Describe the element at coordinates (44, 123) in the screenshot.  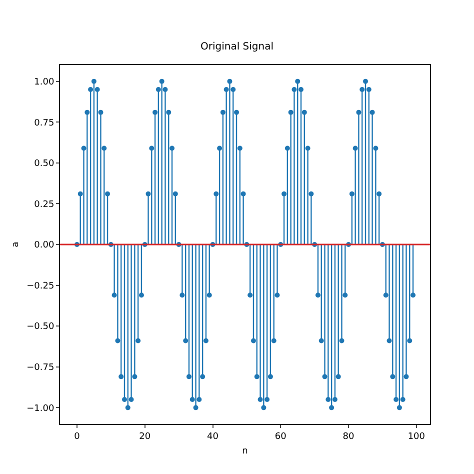
I see `y-tick-label: 0.75` at that location.